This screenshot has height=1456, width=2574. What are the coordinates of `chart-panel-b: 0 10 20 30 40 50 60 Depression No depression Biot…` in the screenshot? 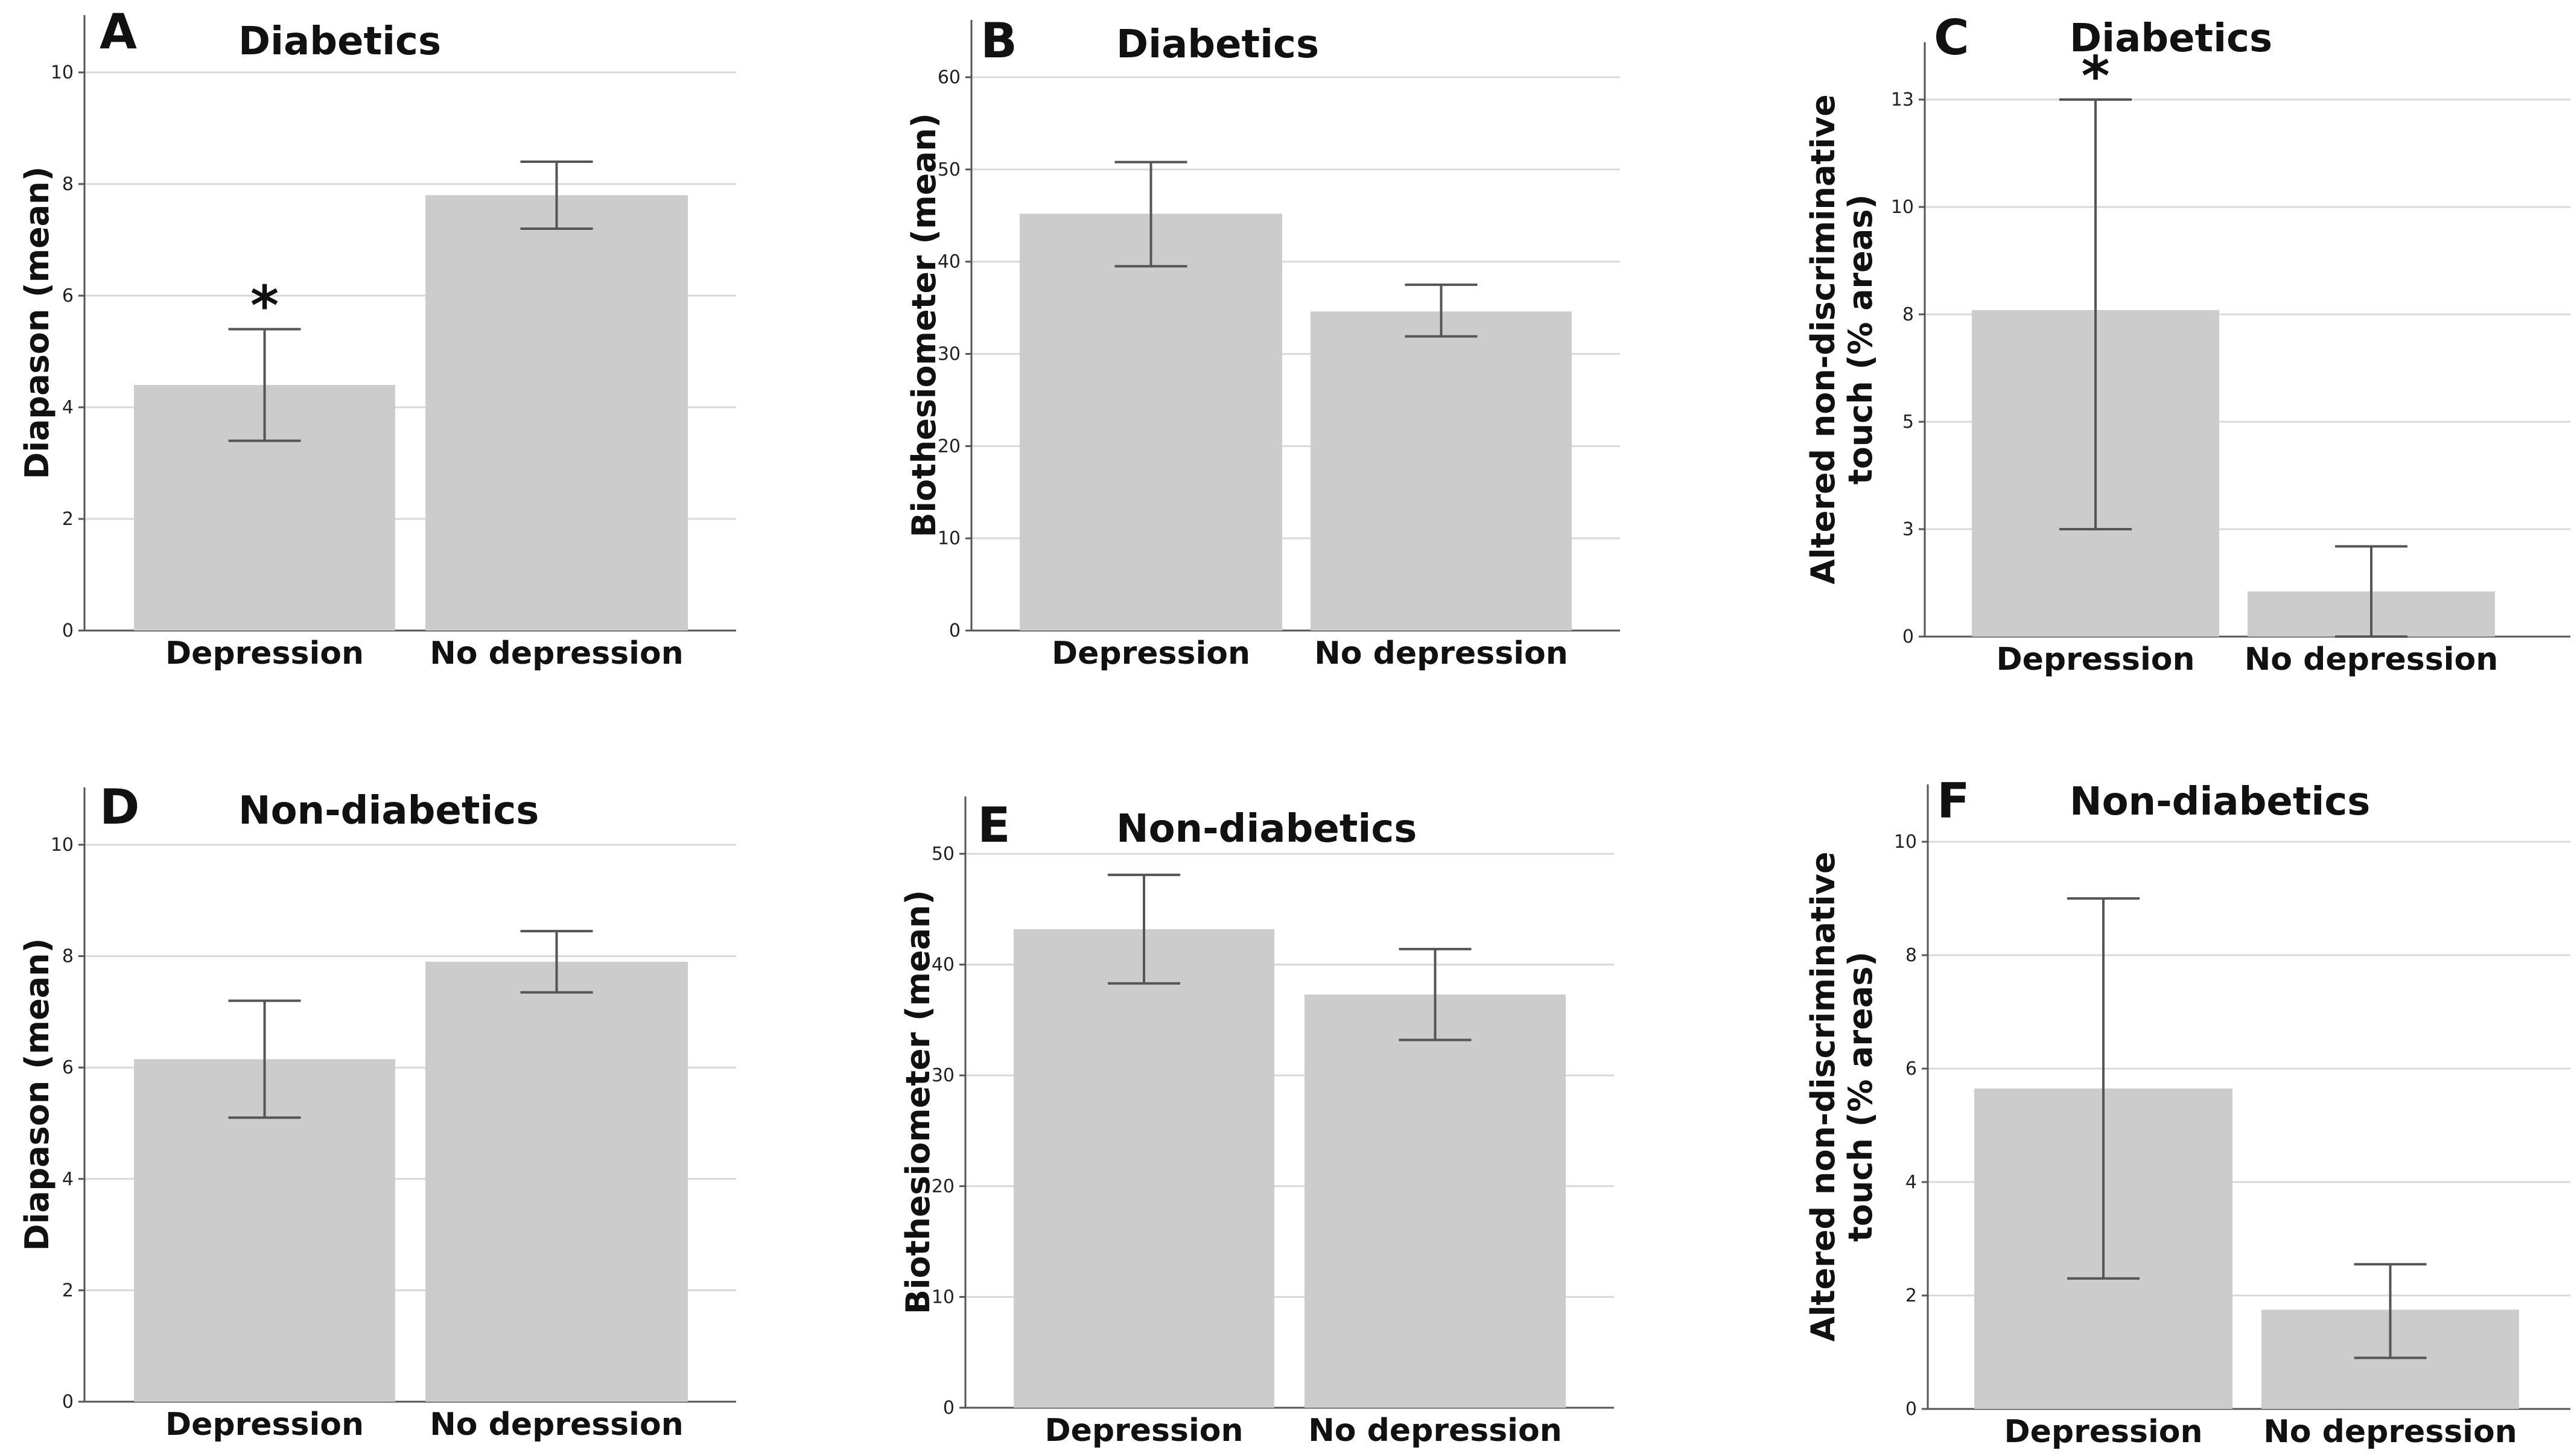 It's located at (1262, 342).